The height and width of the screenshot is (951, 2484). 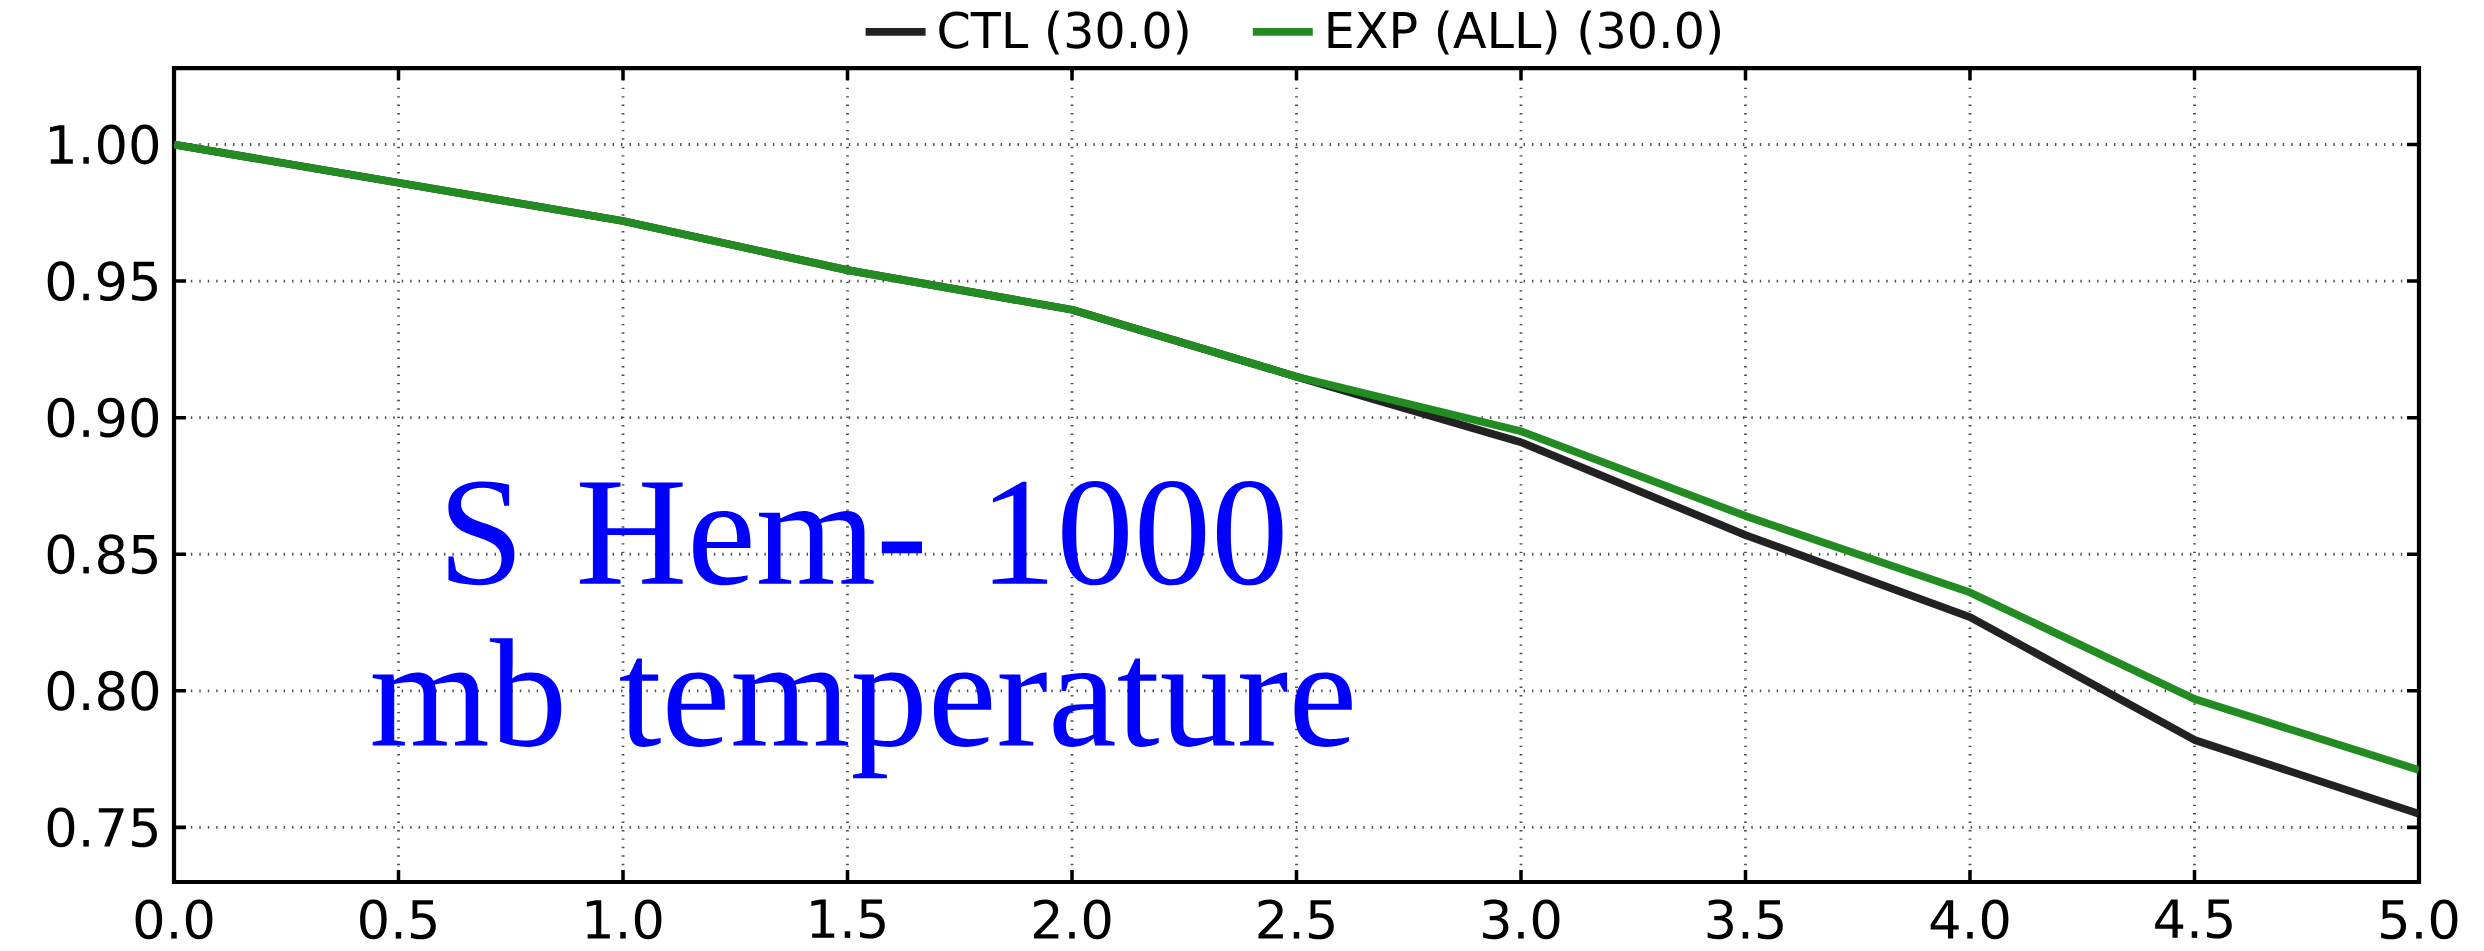 I want to click on x-tick-label: 3.5, so click(x=1745, y=919).